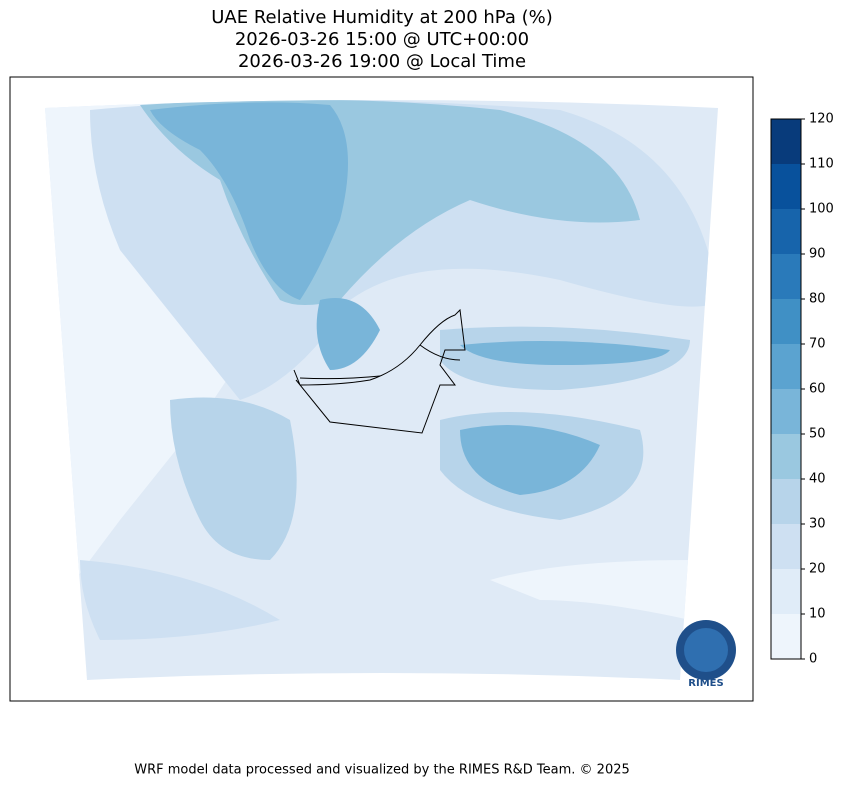 Image resolution: width=844 pixels, height=792 pixels. I want to click on colorbar-tick-label: 40, so click(817, 479).